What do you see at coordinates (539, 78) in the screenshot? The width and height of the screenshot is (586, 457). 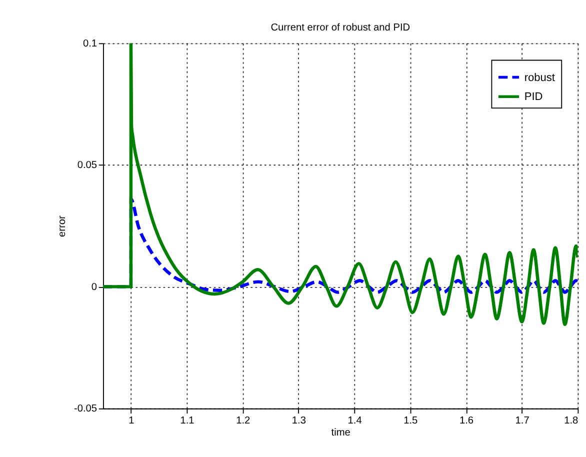 I see `legend-label: robust` at bounding box center [539, 78].